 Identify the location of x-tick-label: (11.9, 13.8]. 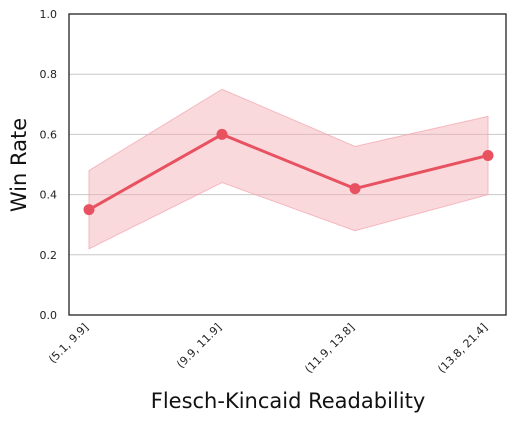
(329, 348).